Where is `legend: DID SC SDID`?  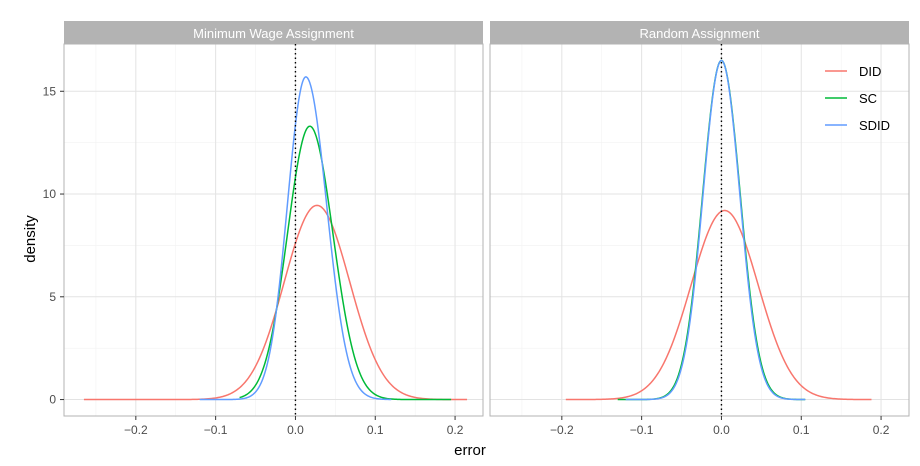
legend: DID SC SDID is located at coordinates (857, 98).